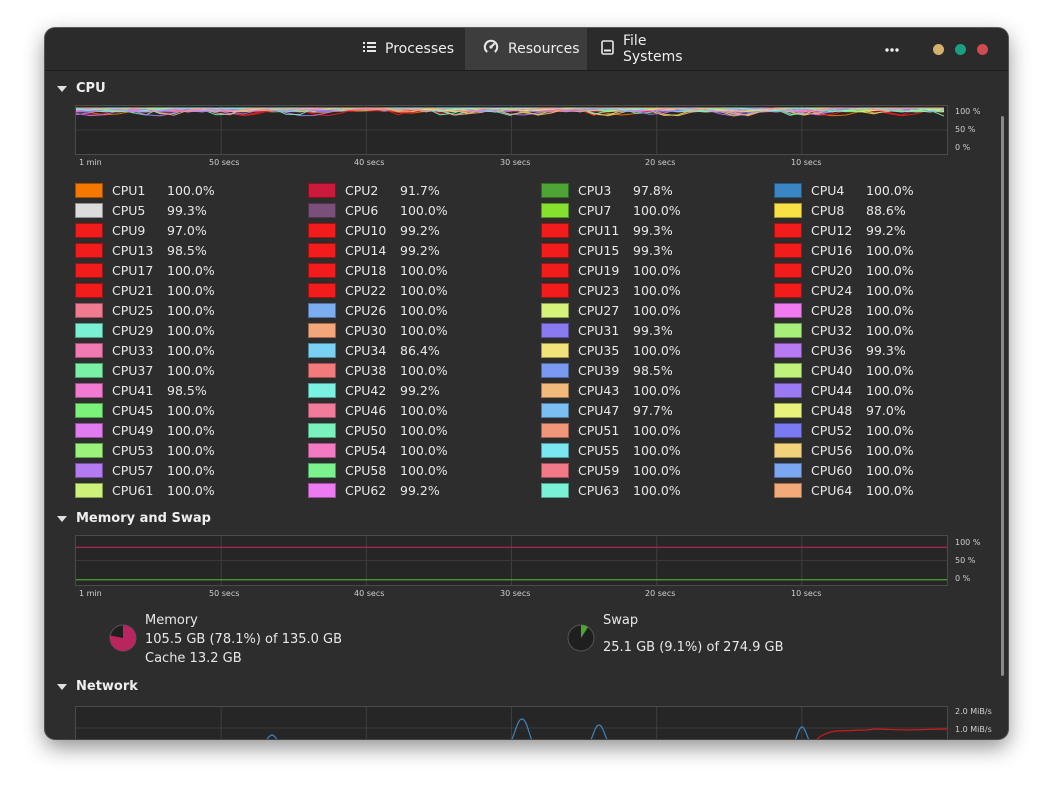 The image size is (1053, 800). I want to click on cpu-legend-item: CPU28 100.0%, so click(874, 311).